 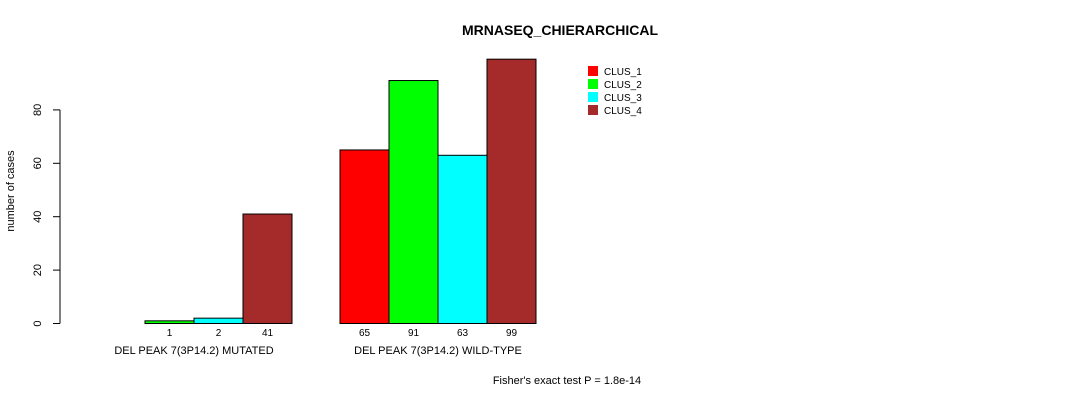 What do you see at coordinates (342, 333) in the screenshot?
I see `bar-labels: 1 2 41 65 91 63 99` at bounding box center [342, 333].